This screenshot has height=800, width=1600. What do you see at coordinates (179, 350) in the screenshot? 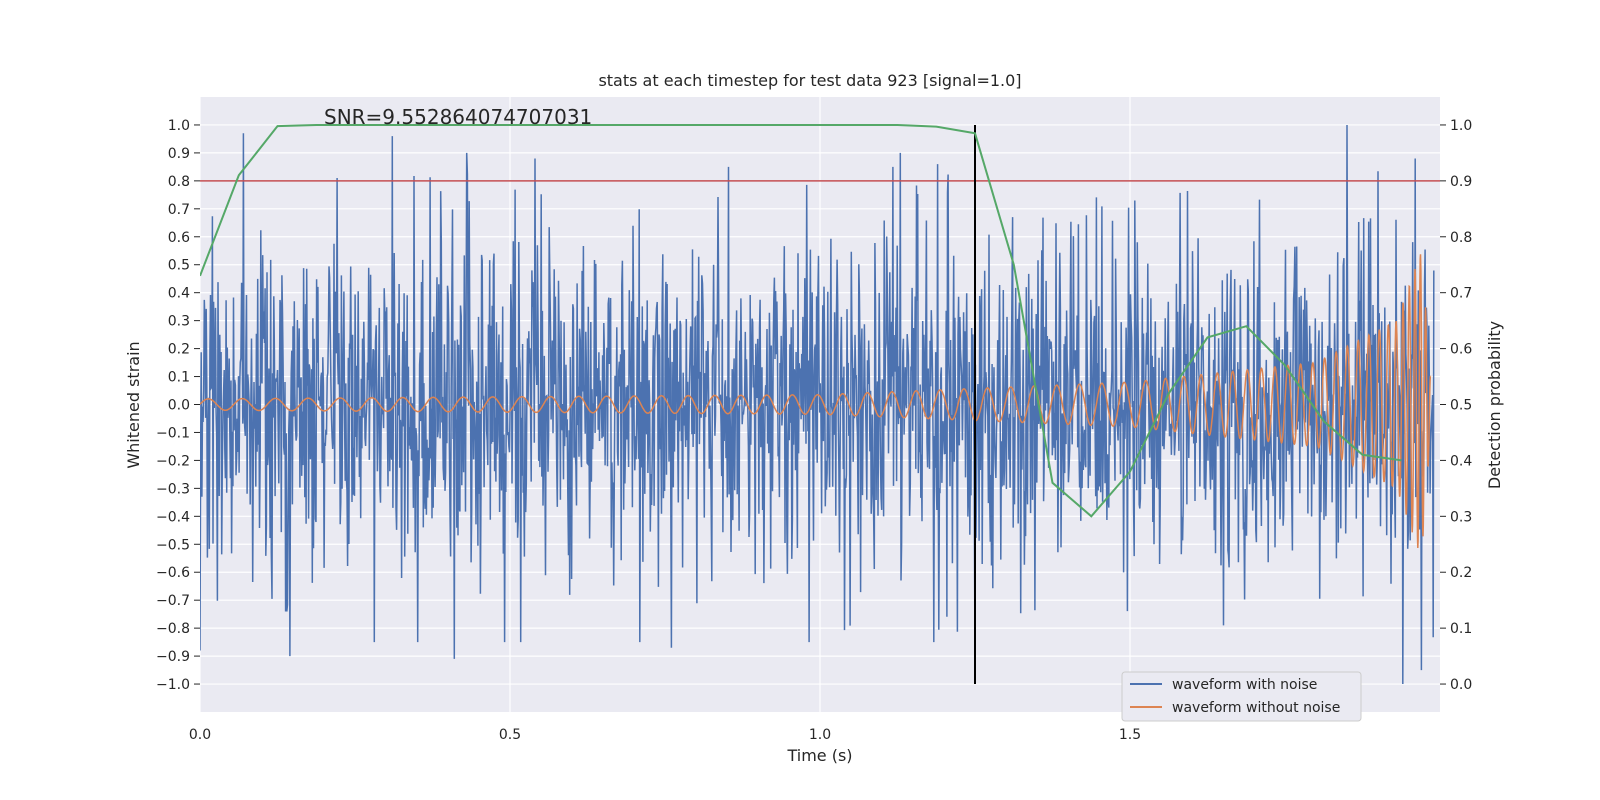
I see `y-tick-label: 0.2` at bounding box center [179, 350].